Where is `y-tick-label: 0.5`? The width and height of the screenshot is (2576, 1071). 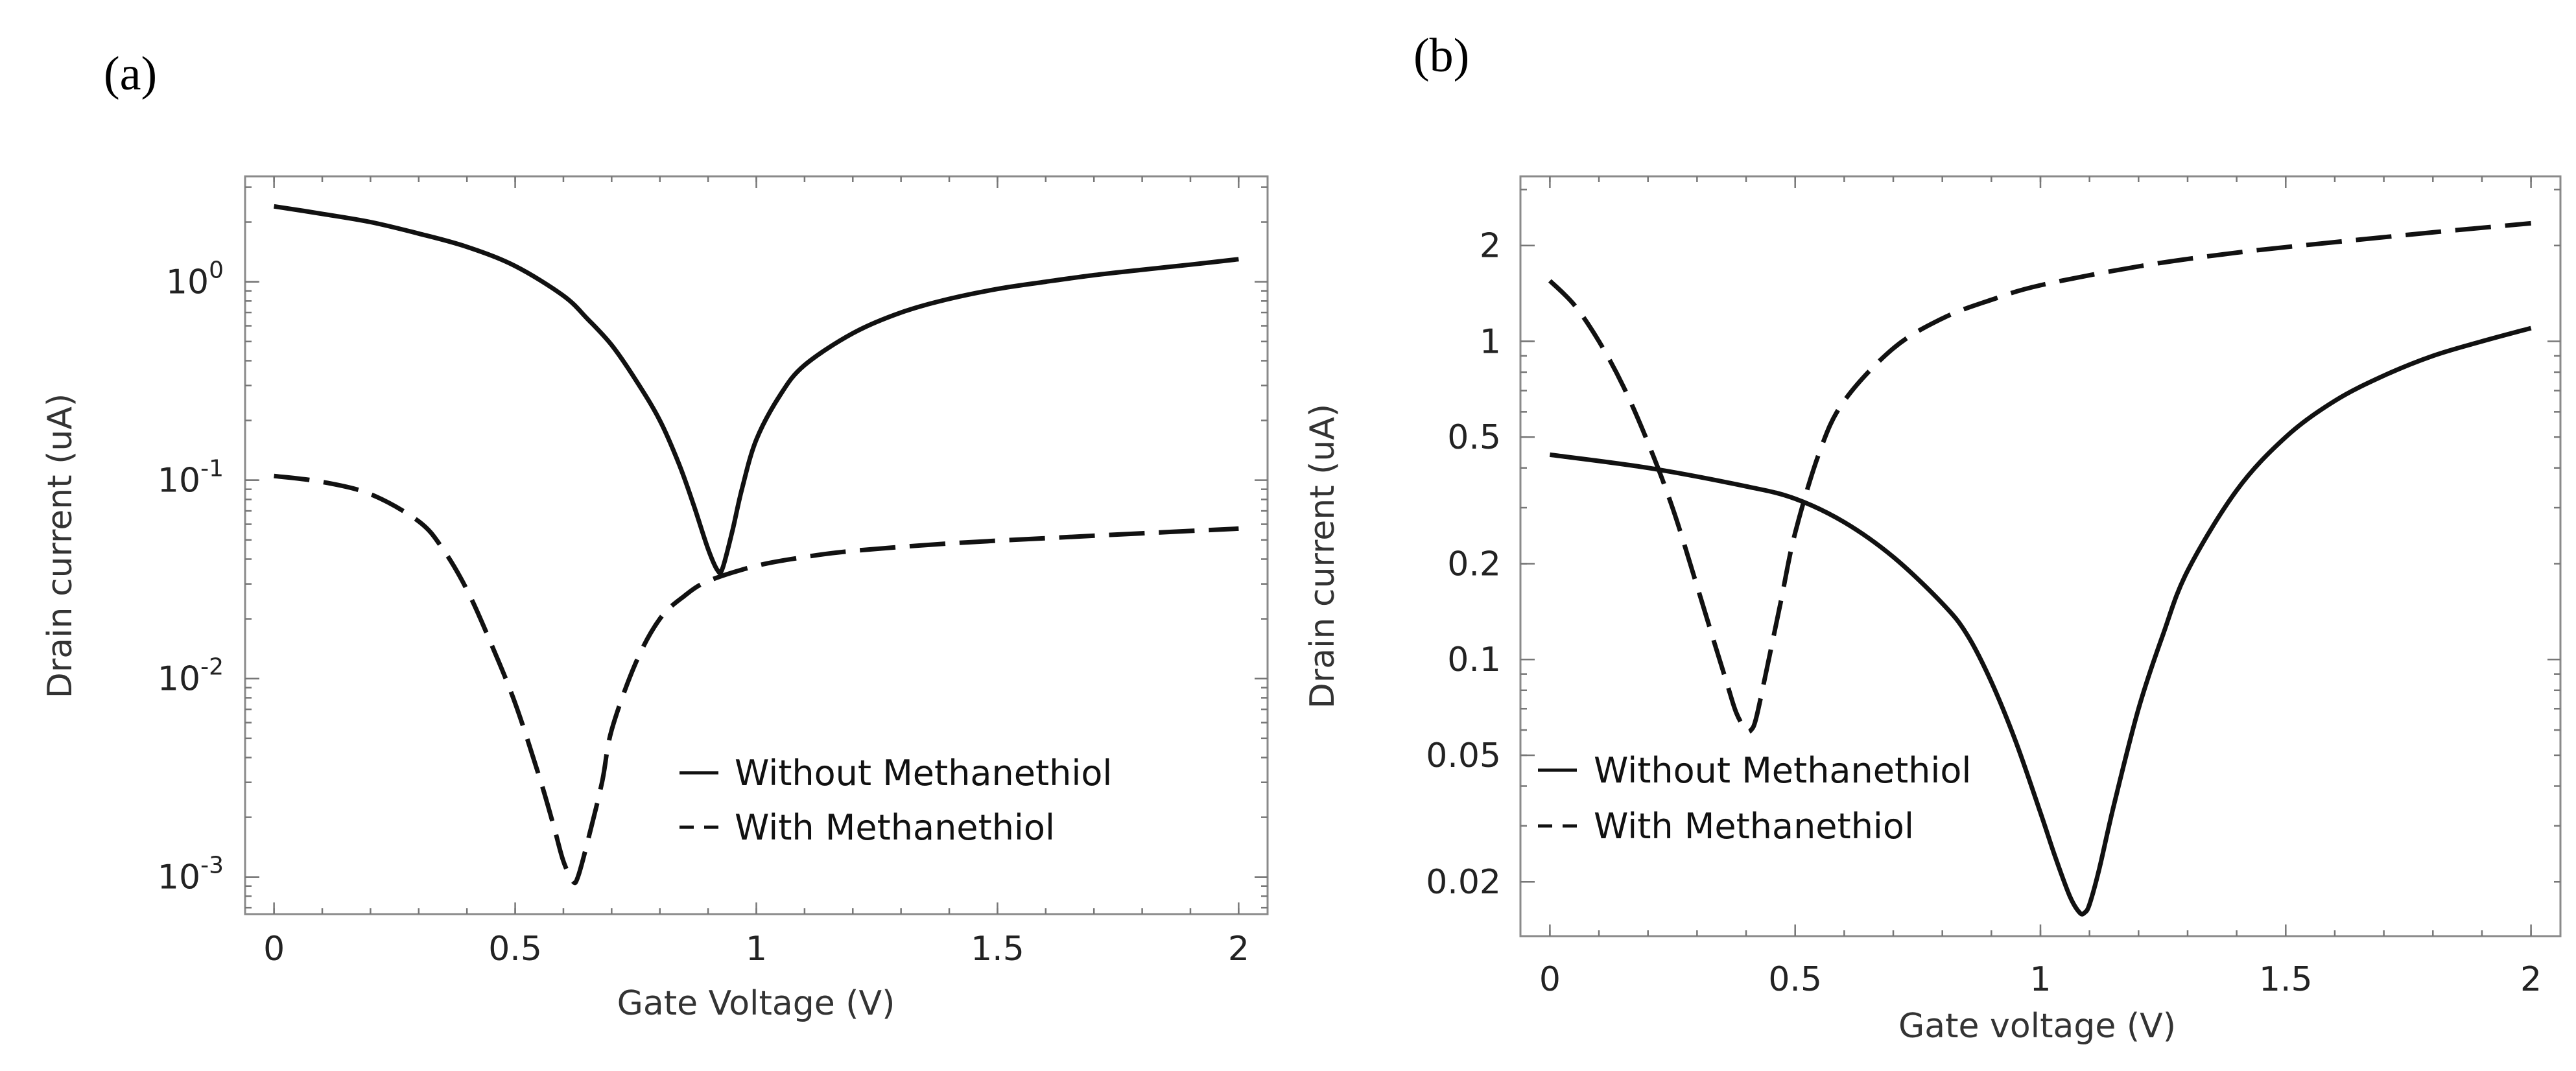
y-tick-label: 0.5 is located at coordinates (1474, 438).